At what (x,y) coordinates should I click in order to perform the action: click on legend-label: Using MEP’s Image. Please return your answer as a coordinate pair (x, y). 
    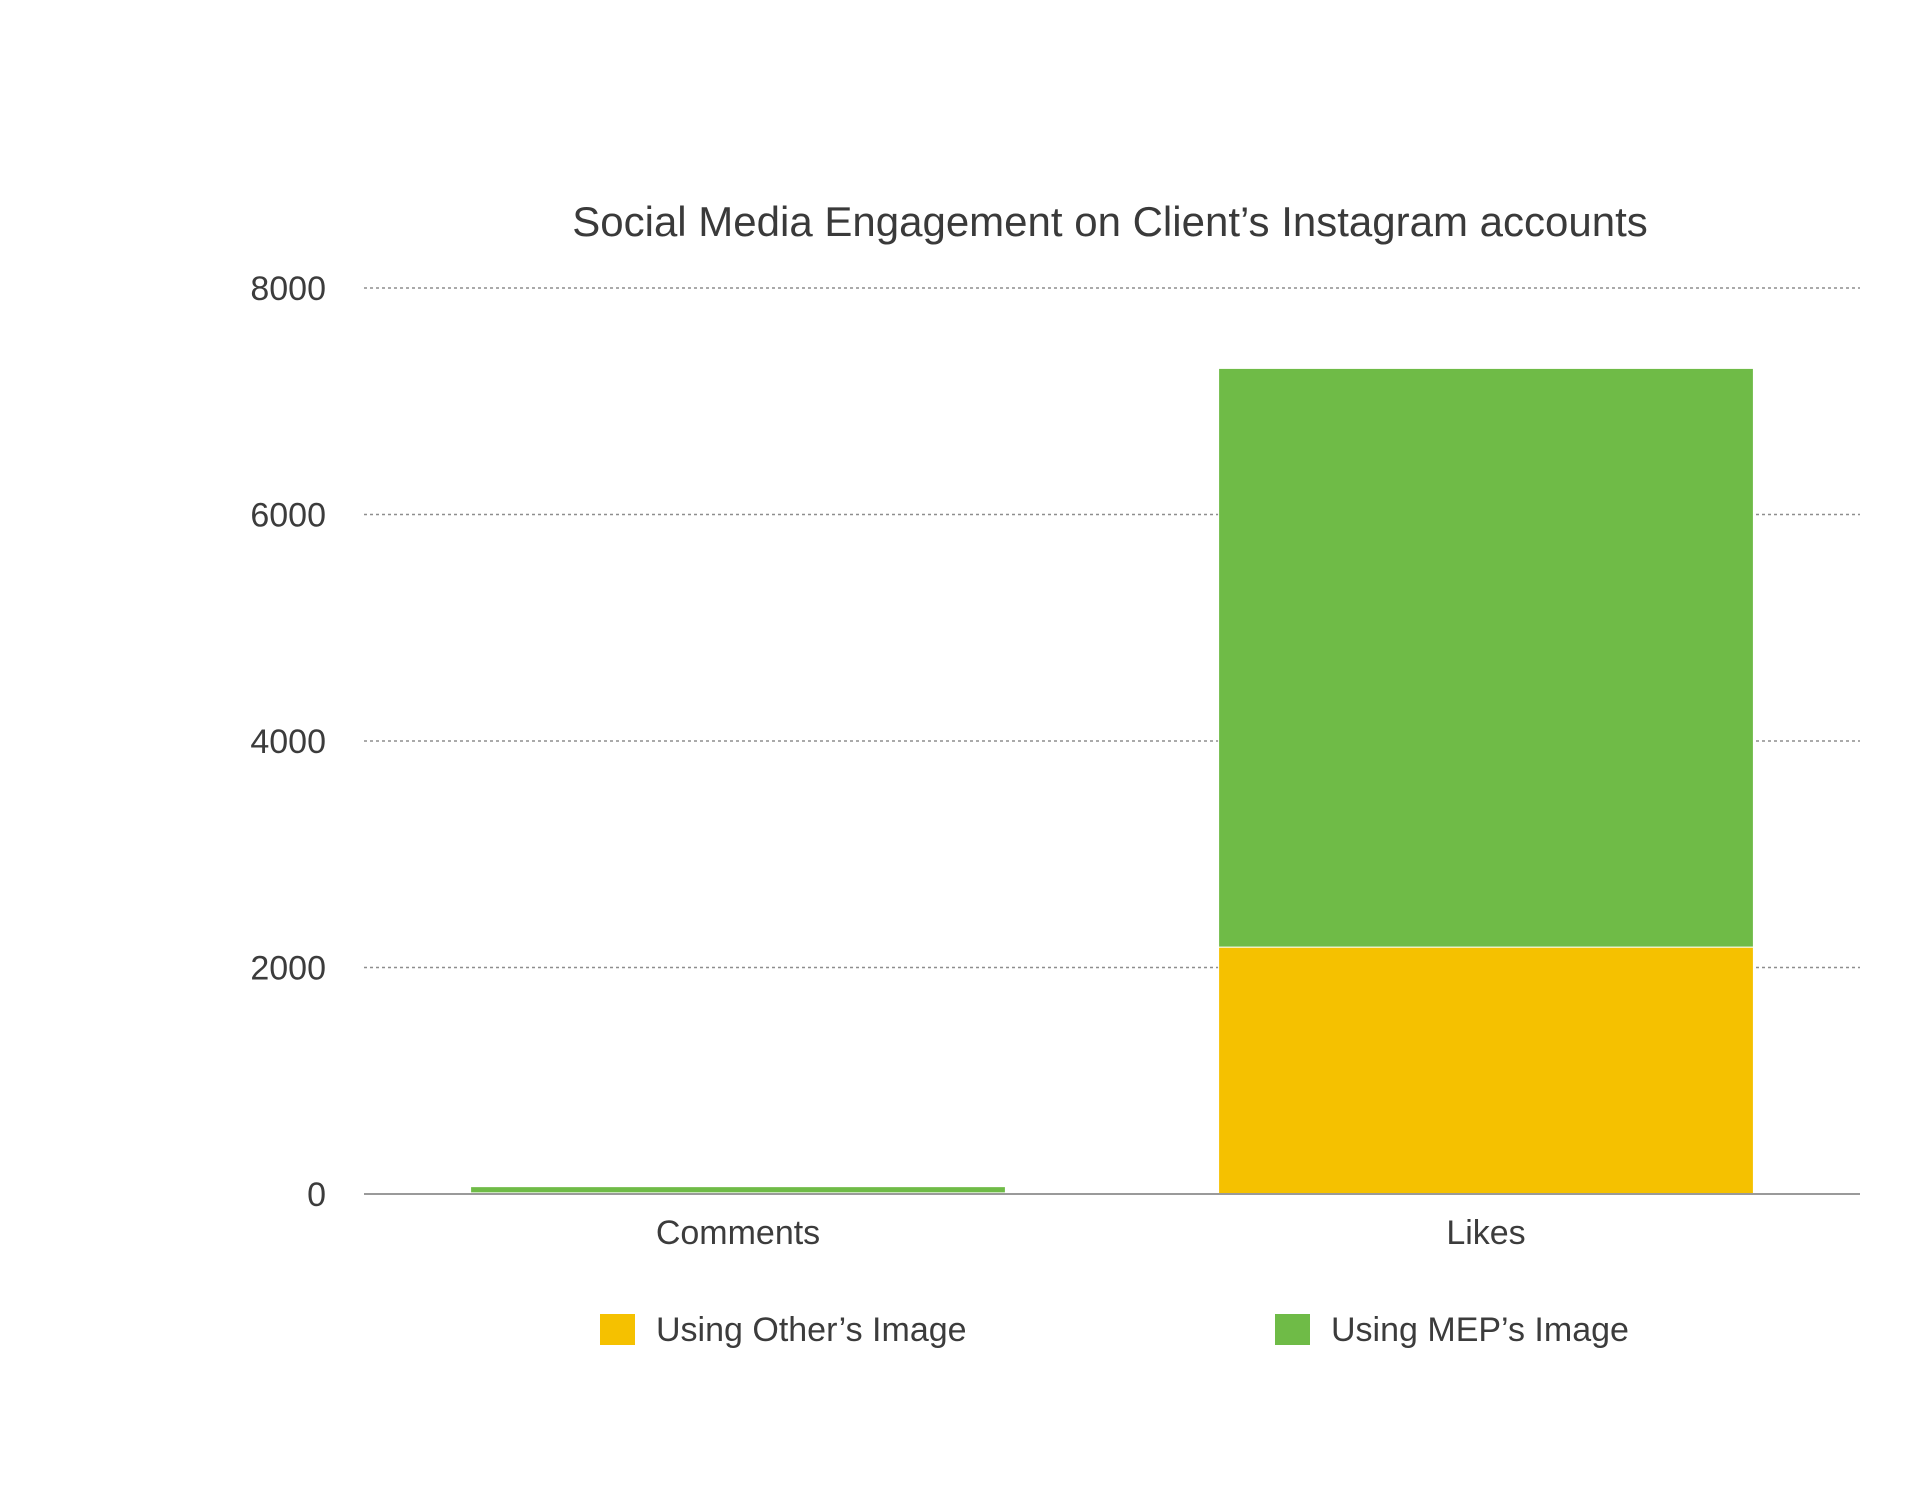
    Looking at the image, I should click on (1480, 1330).